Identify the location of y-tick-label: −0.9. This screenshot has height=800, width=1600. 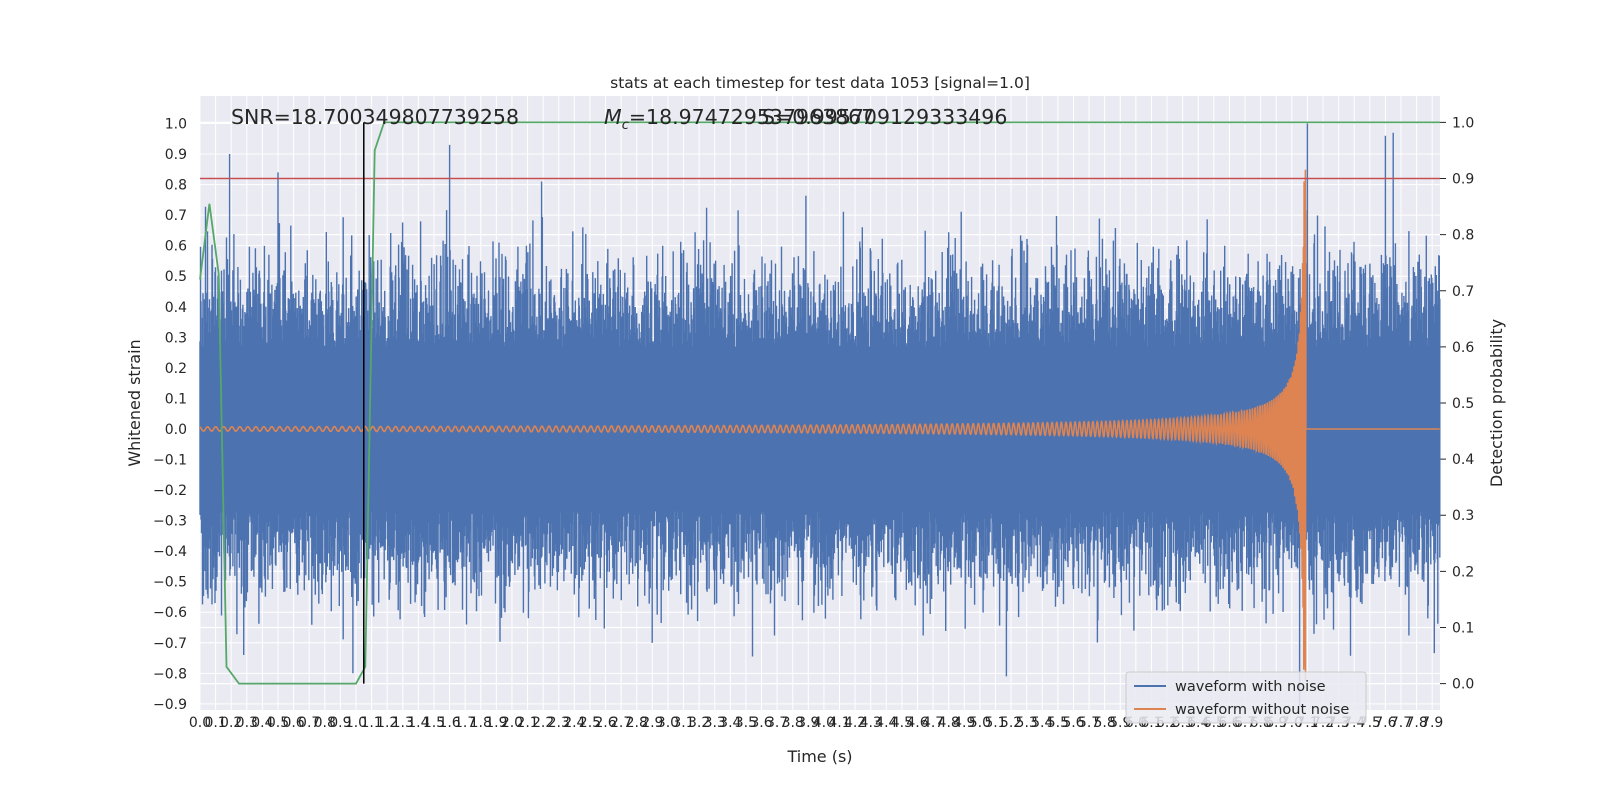
(170, 705).